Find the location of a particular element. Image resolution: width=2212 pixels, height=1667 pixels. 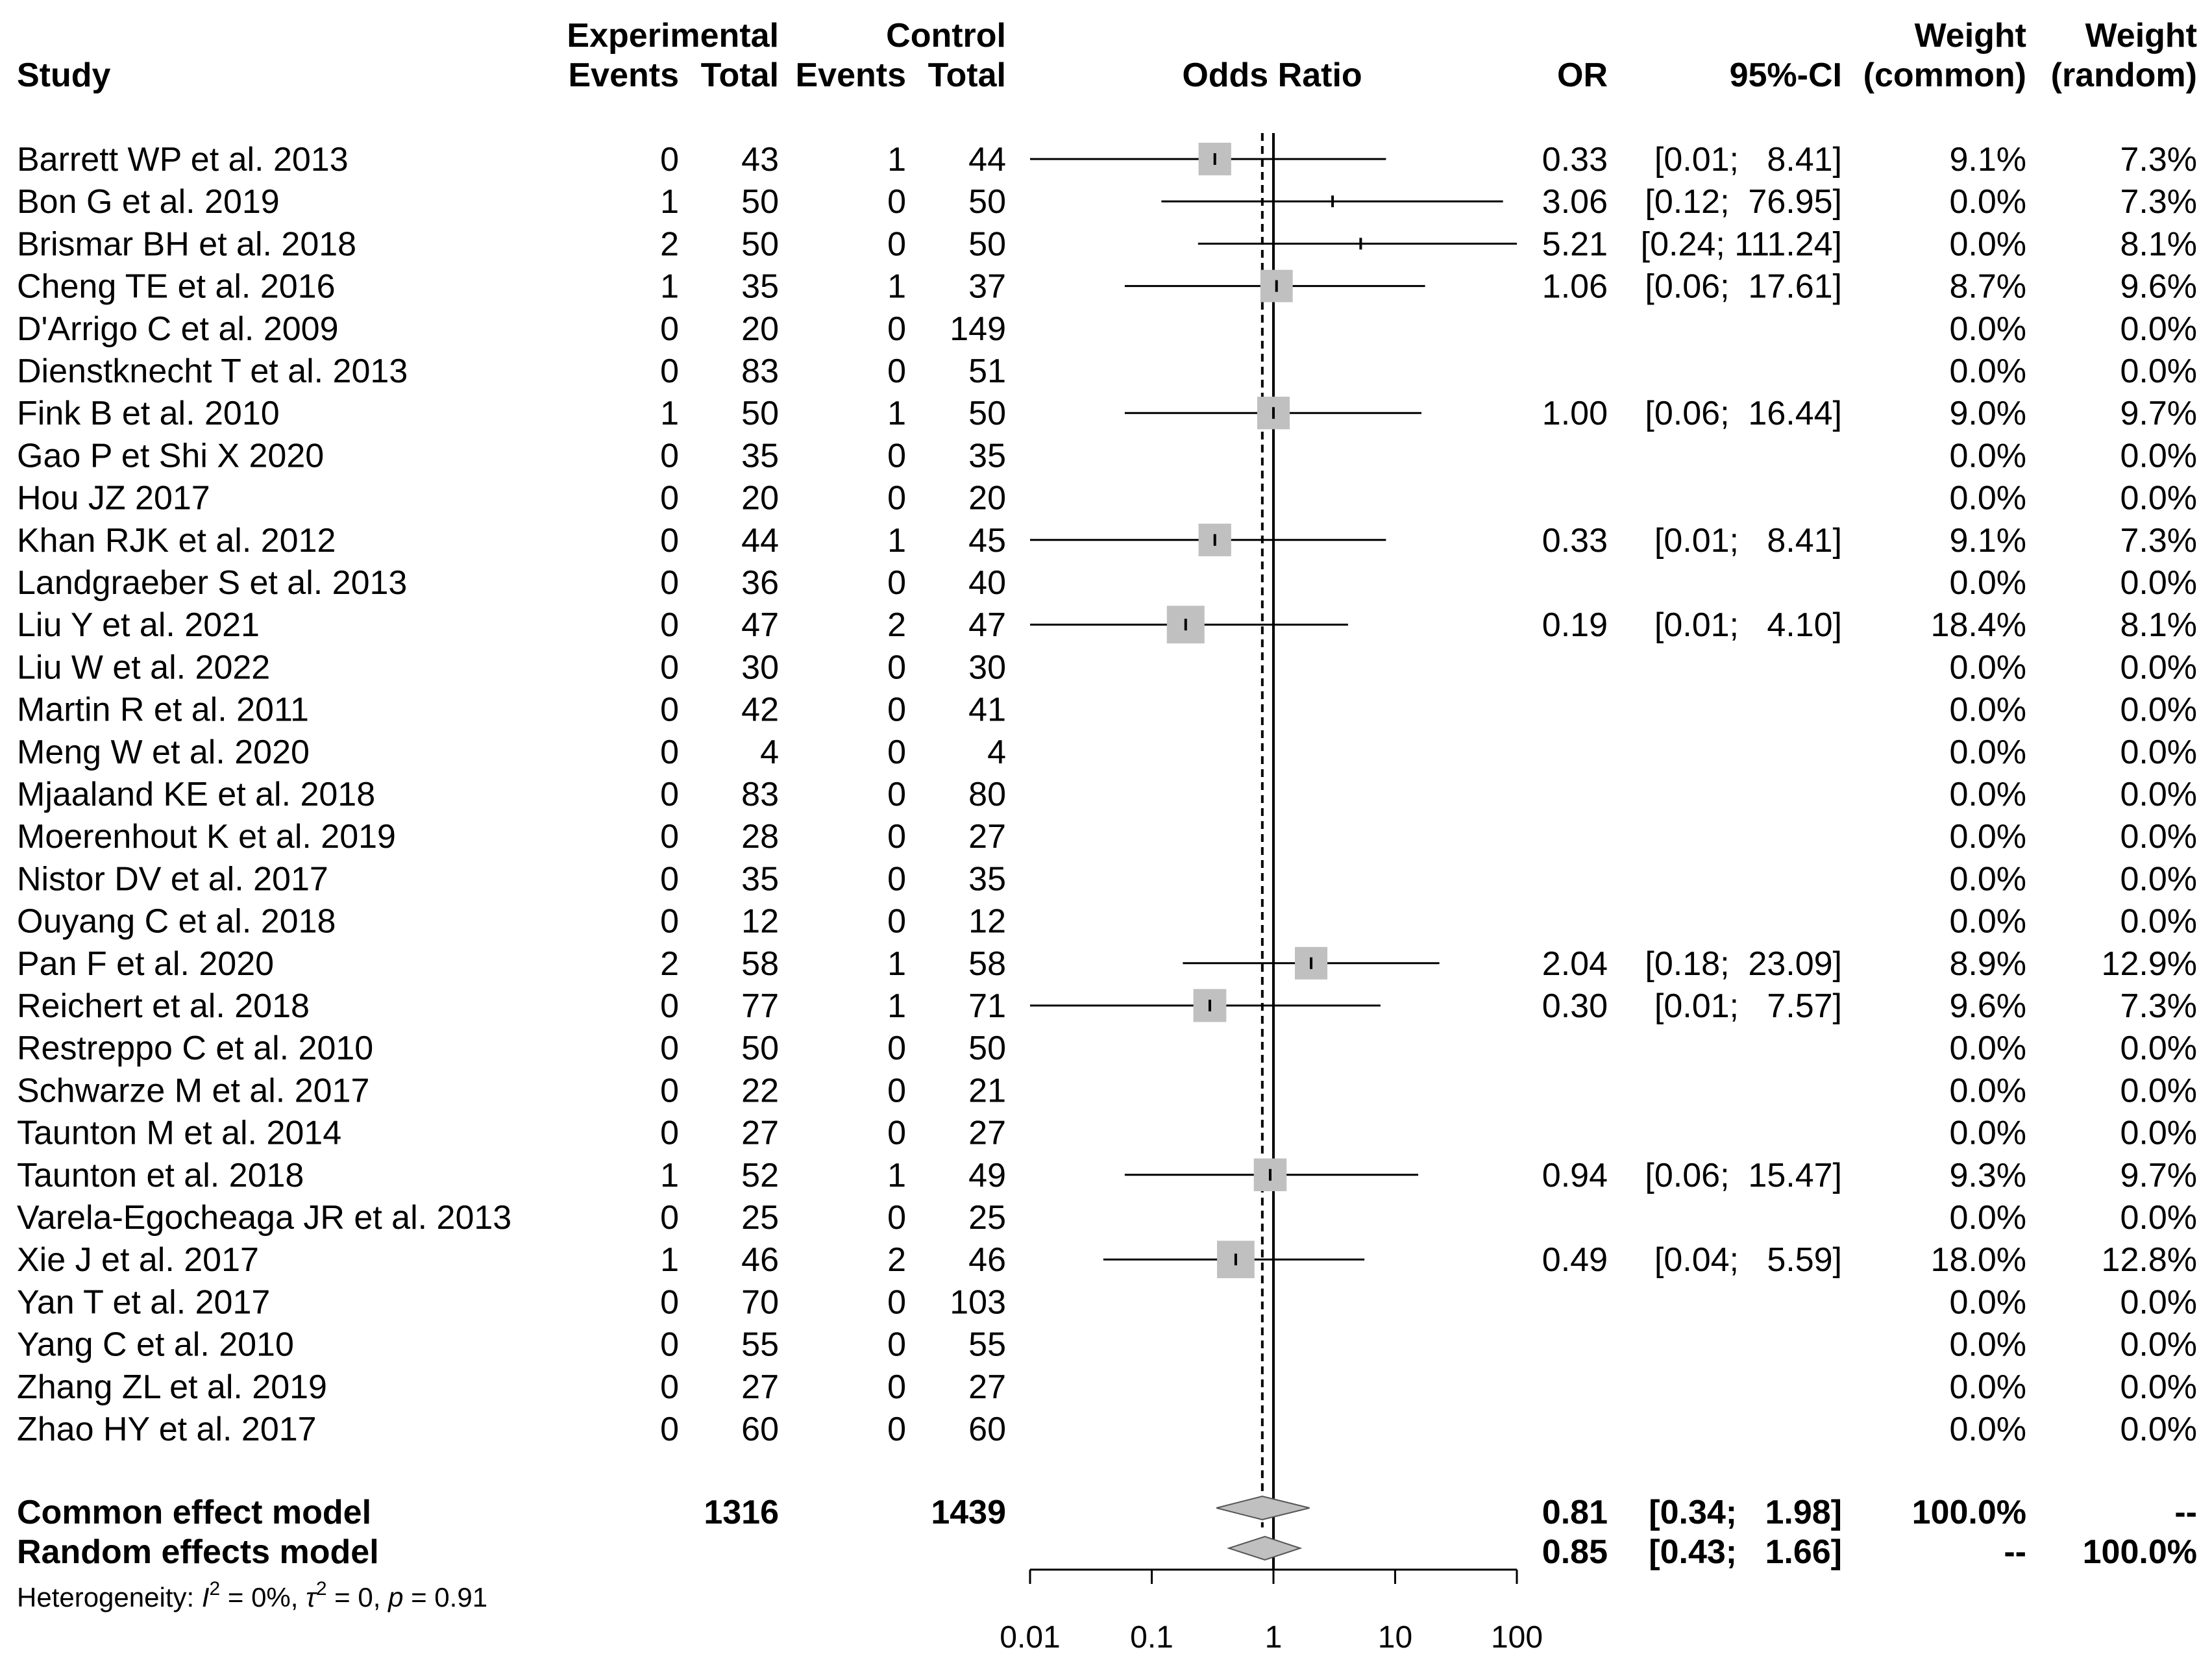

exp-total: 70 is located at coordinates (760, 1302).